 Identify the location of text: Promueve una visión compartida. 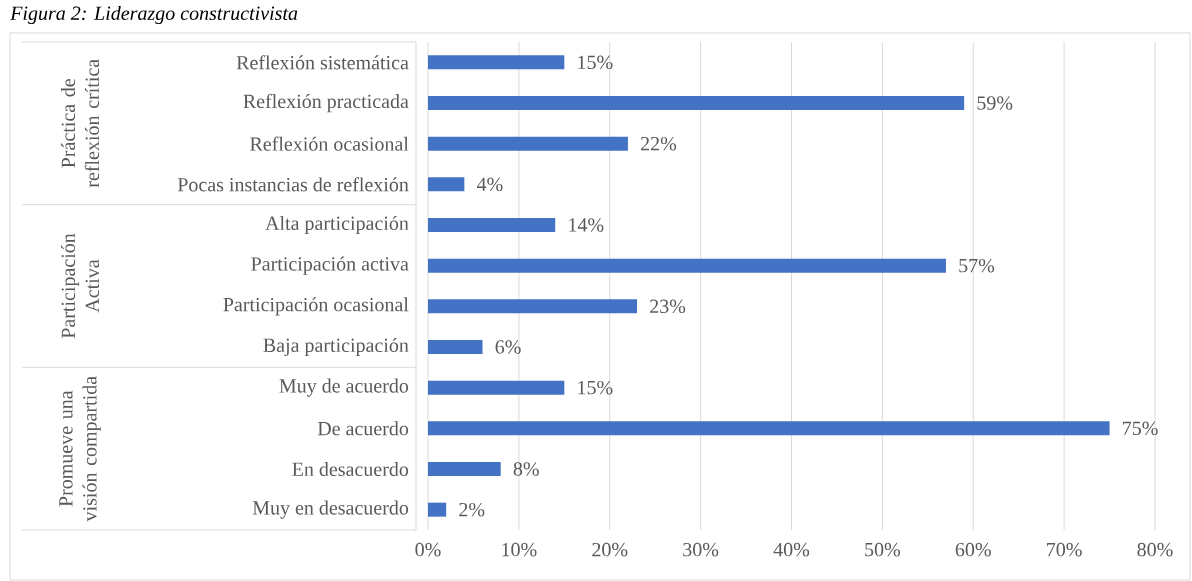
(80, 449).